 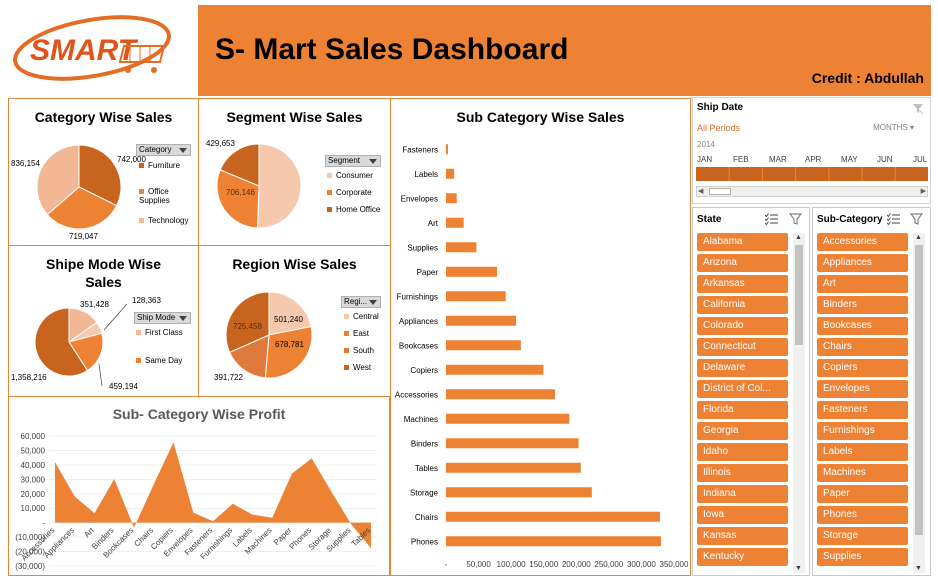 What do you see at coordinates (862, 473) in the screenshot?
I see `subcategory-slicer-item: Machines` at bounding box center [862, 473].